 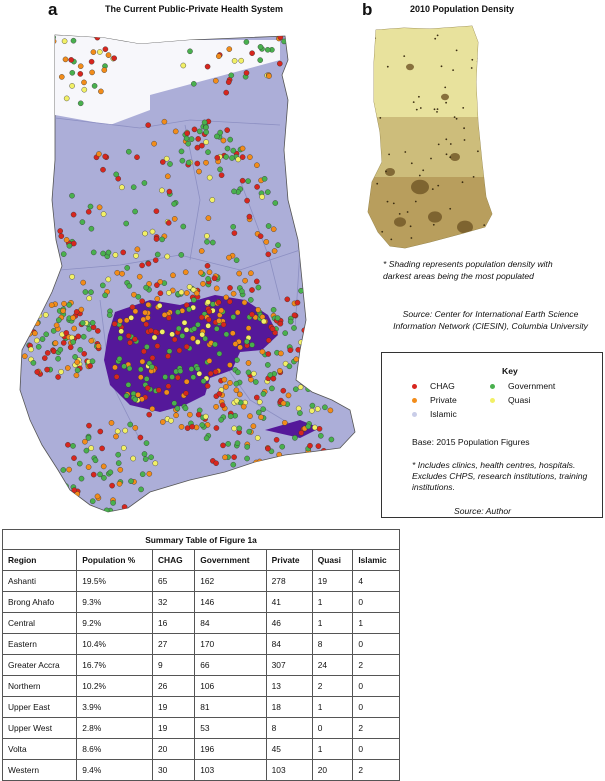 What do you see at coordinates (200, 770) in the screenshot?
I see `table-row: Western 9.4% 30 103 103 20 2` at bounding box center [200, 770].